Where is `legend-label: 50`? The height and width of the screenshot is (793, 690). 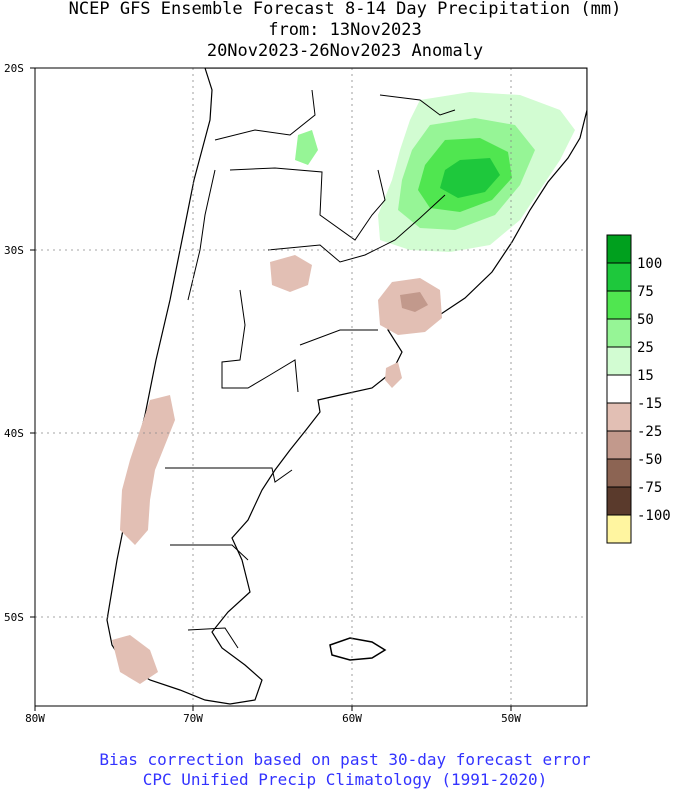
legend-label: 50 is located at coordinates (645, 320).